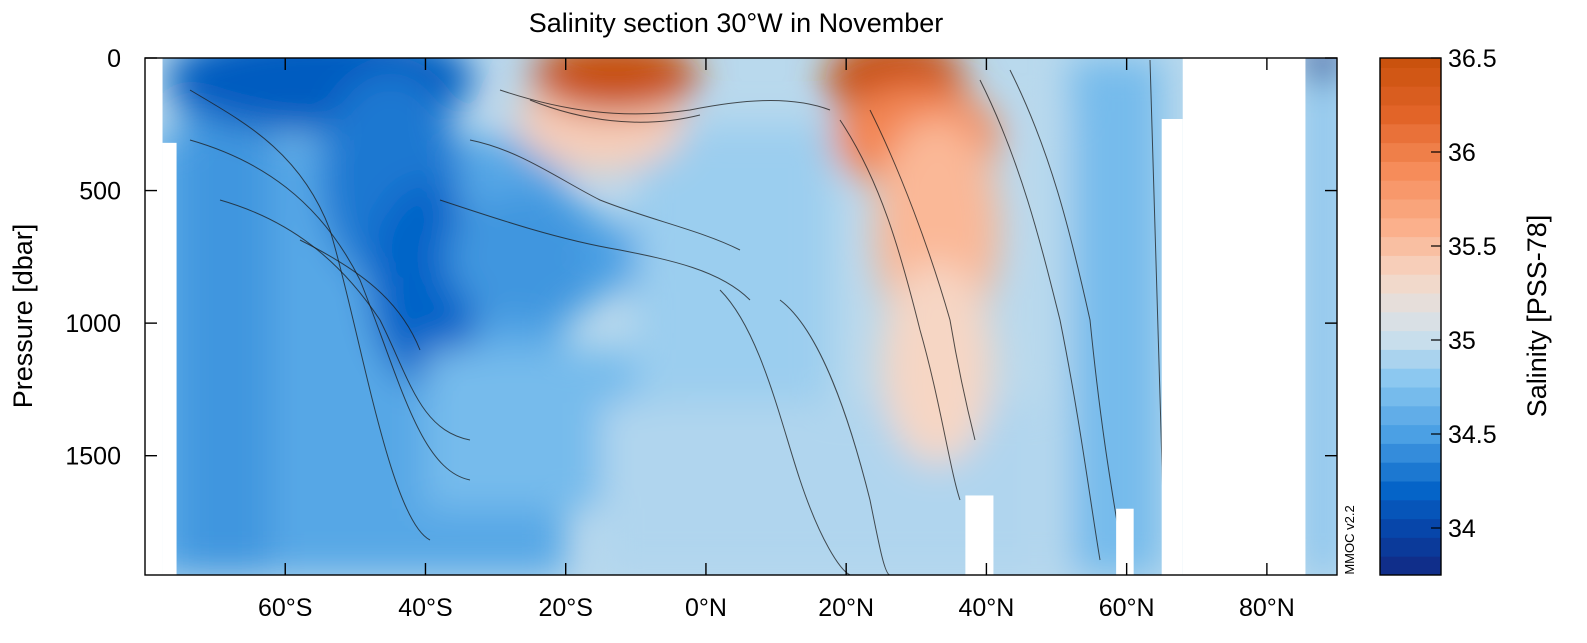  Describe the element at coordinates (1462, 153) in the screenshot. I see `colorbar-tick-label-1: 36` at that location.